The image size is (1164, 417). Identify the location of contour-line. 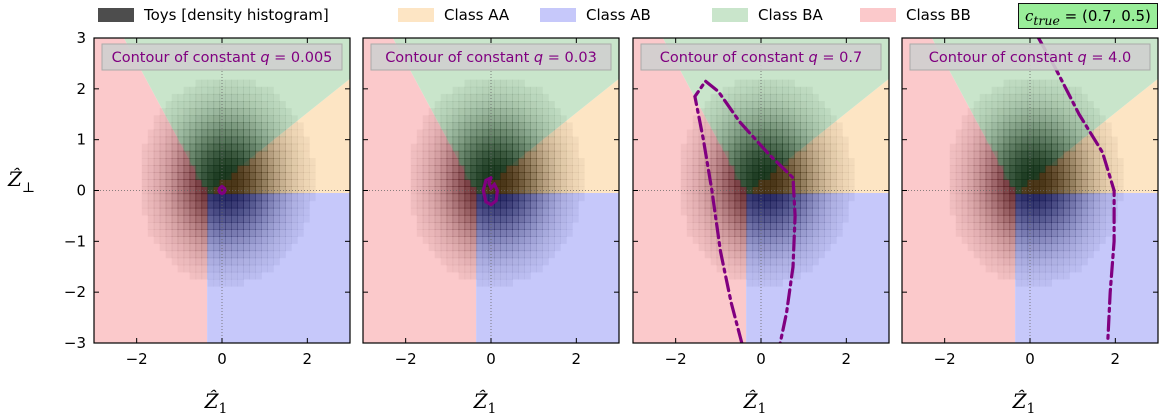
(222, 190).